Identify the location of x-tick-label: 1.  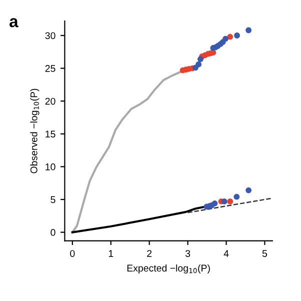
(111, 253).